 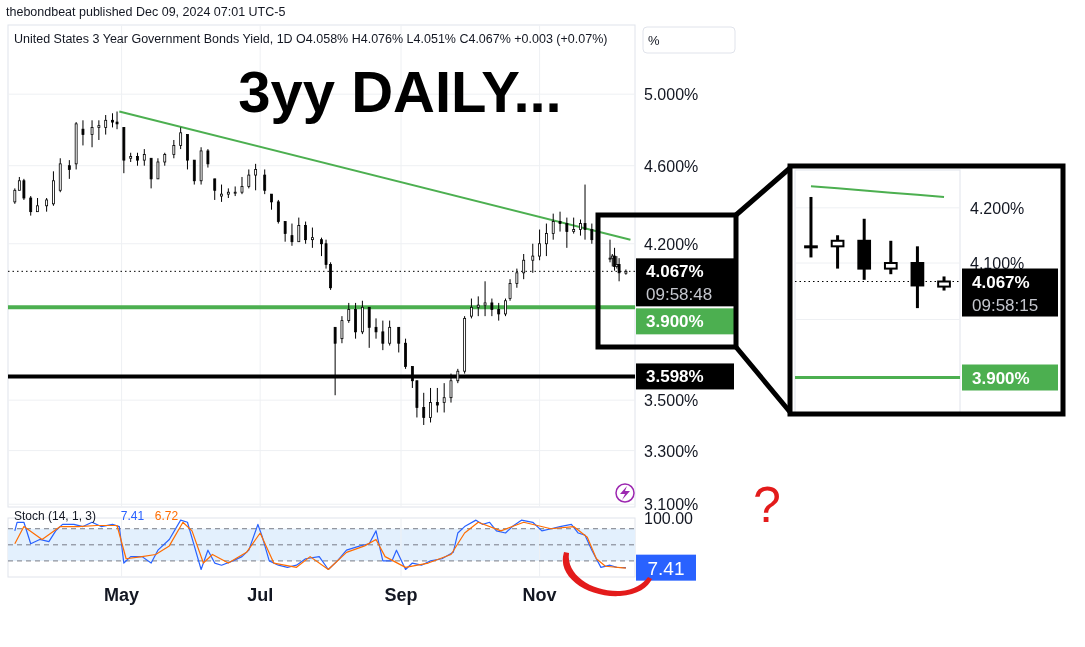 I want to click on y-tick-label: 3.500%, so click(x=671, y=401).